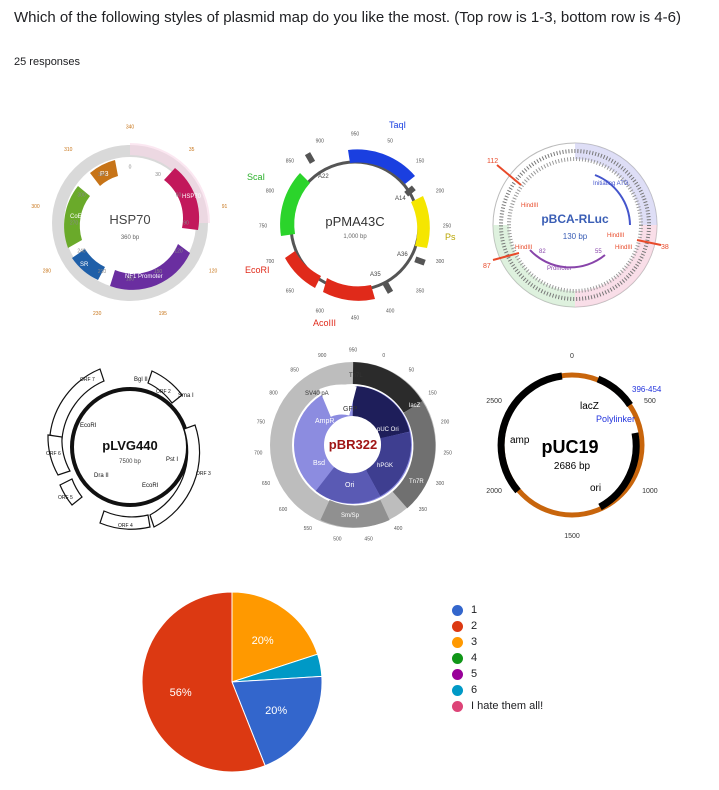 This screenshot has height=790, width=719. Describe the element at coordinates (445, 422) in the screenshot. I see `pbr322-tick-4: 200` at that location.